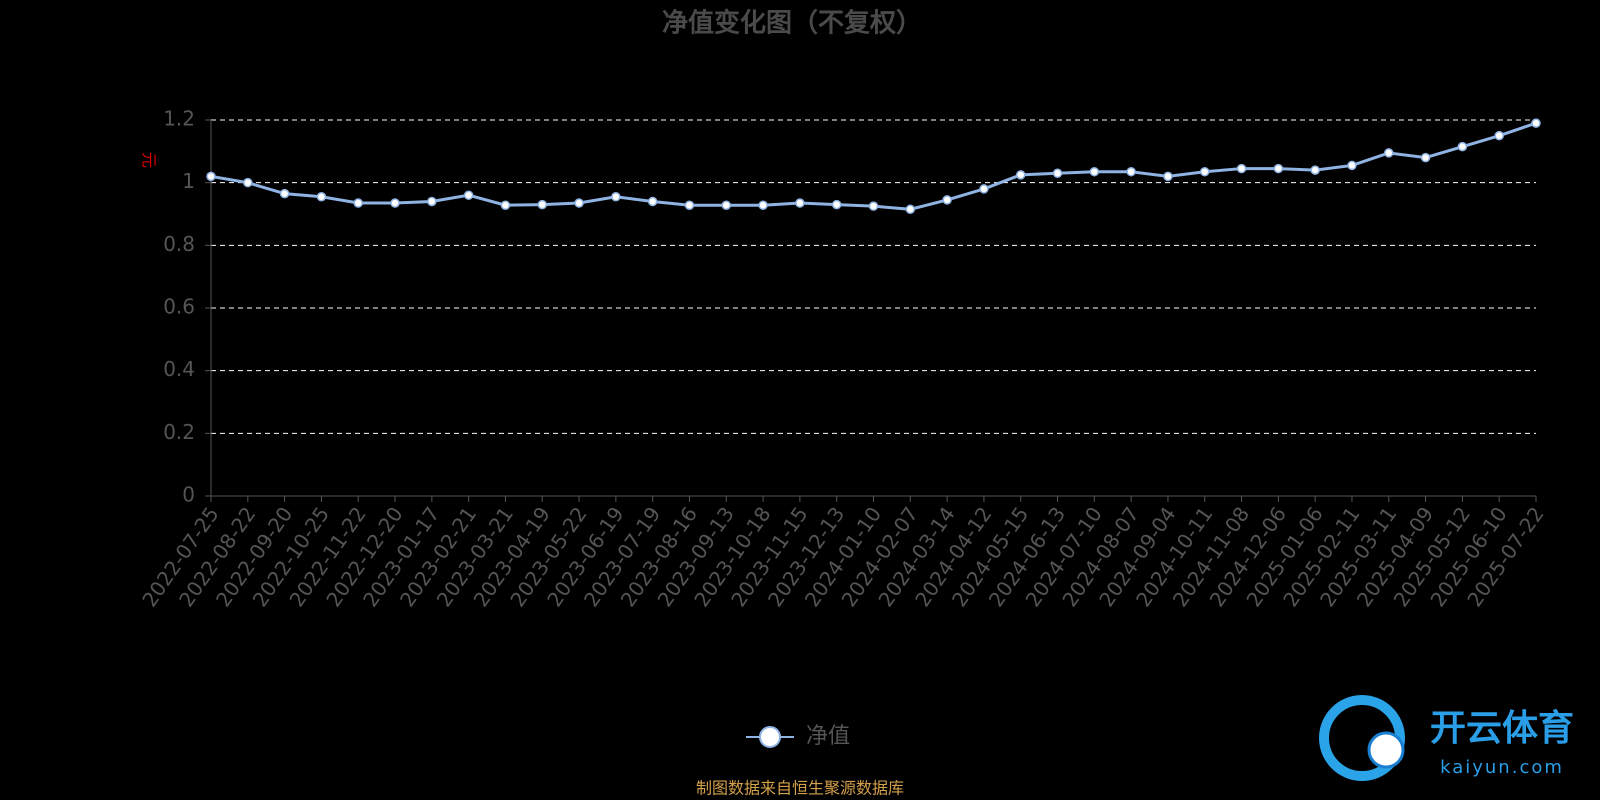  Describe the element at coordinates (792, 23) in the screenshot. I see `chart-title: 净值变化图（不复权）` at that location.